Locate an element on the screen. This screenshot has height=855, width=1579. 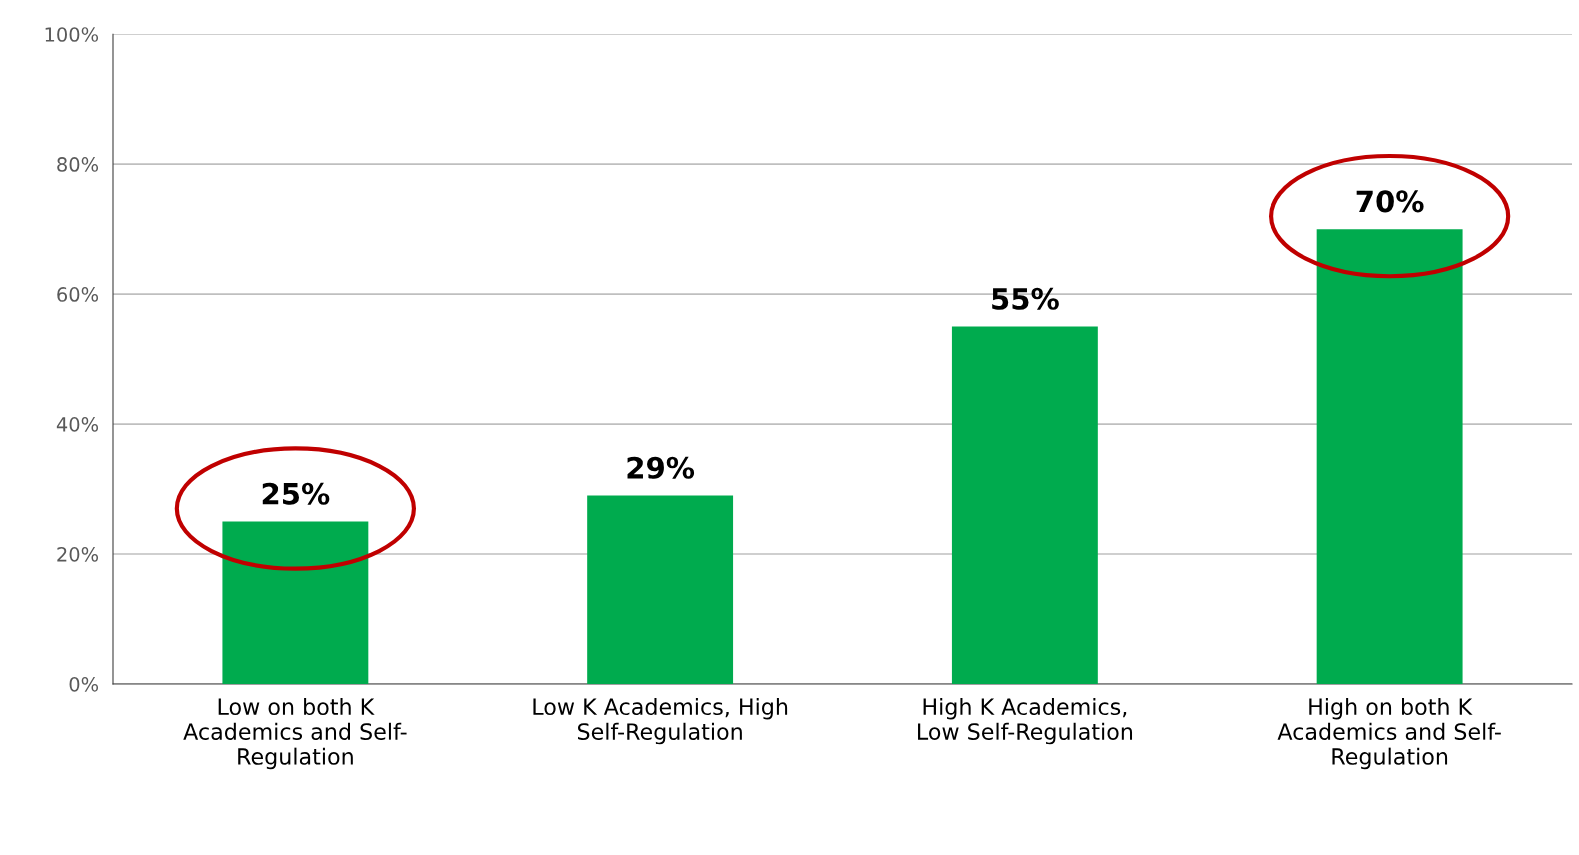
x-tick-label: Low K Academics, High Self-Regulation is located at coordinates (660, 721).